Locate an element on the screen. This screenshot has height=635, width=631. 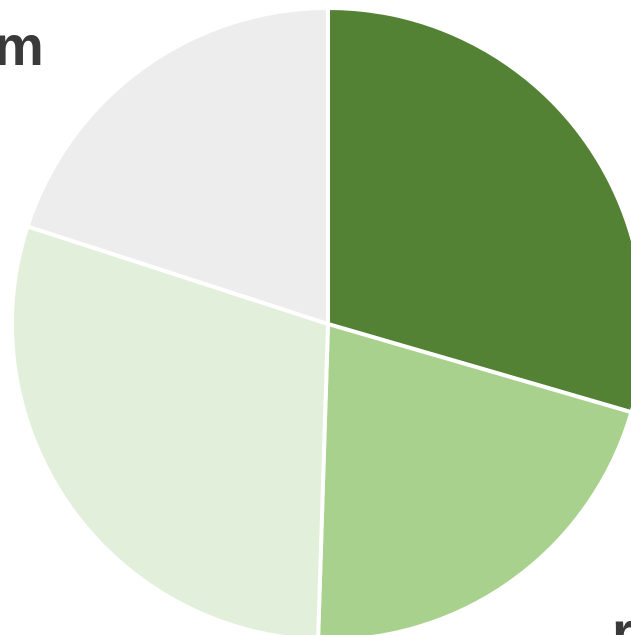
cropped-title-fragment: m is located at coordinates (22, 45).